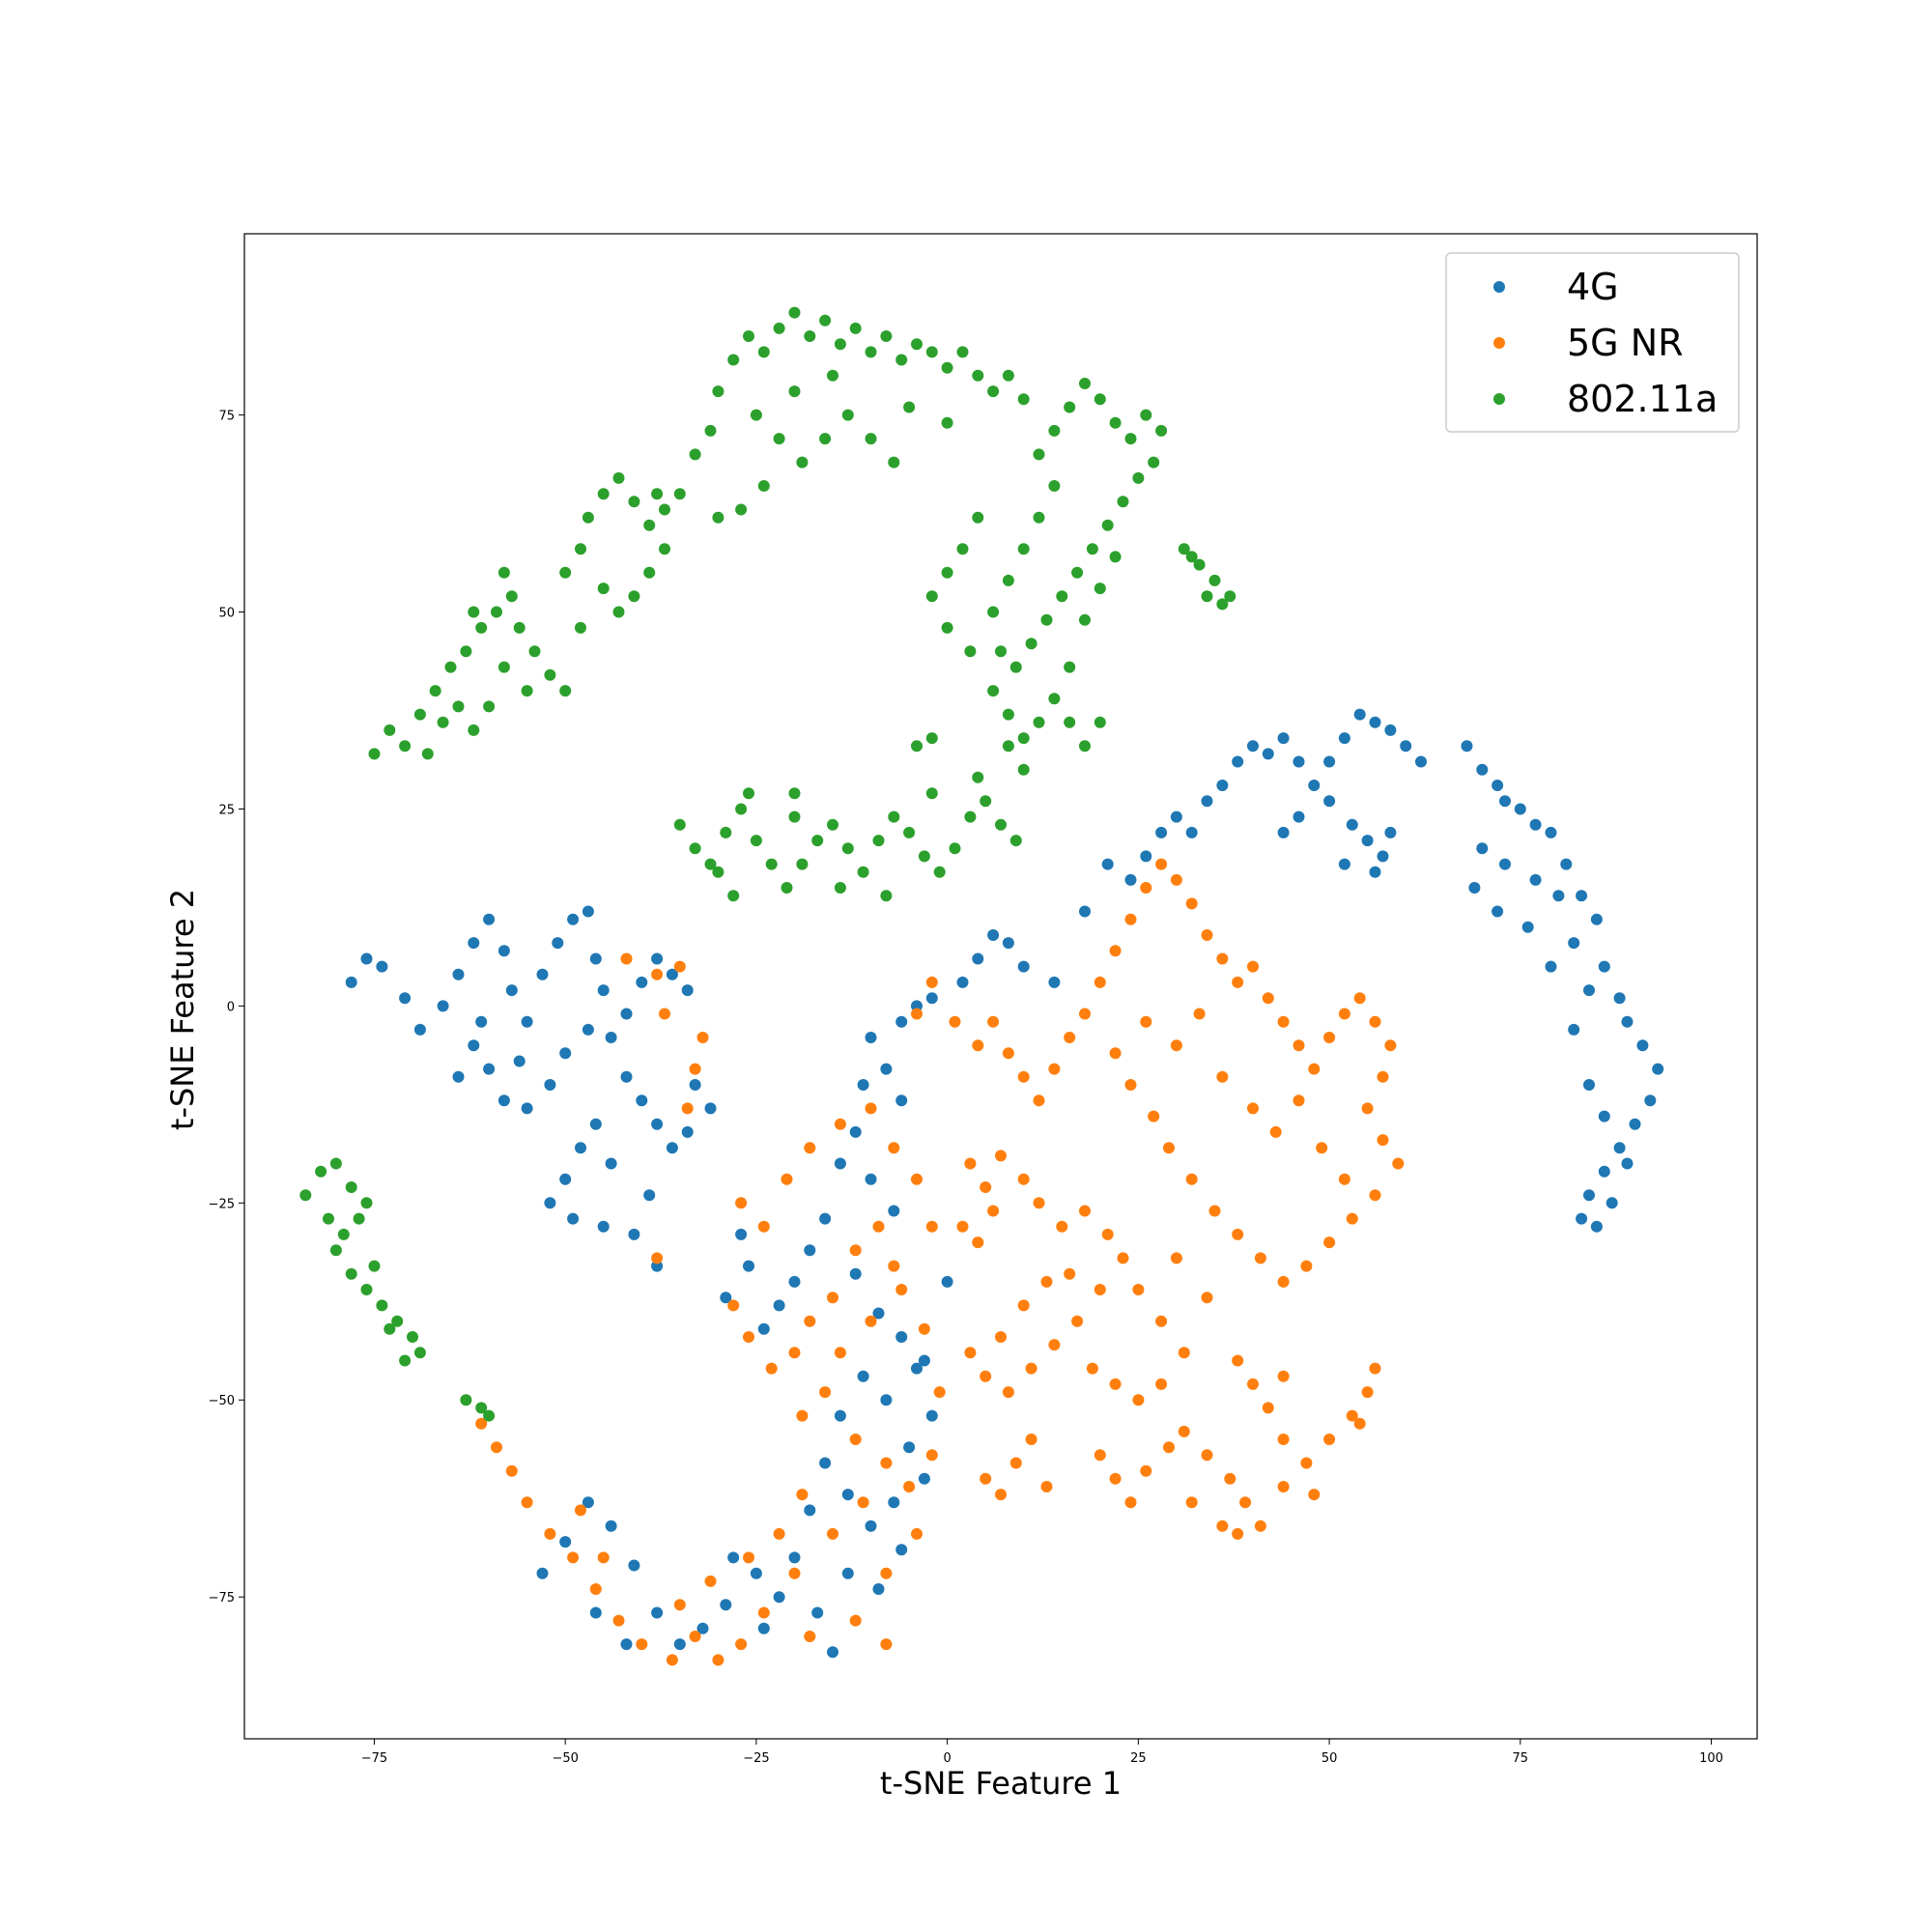 The width and height of the screenshot is (1932, 1932). I want to click on y-axis-title: t-SNE Feature 2, so click(182, 1009).